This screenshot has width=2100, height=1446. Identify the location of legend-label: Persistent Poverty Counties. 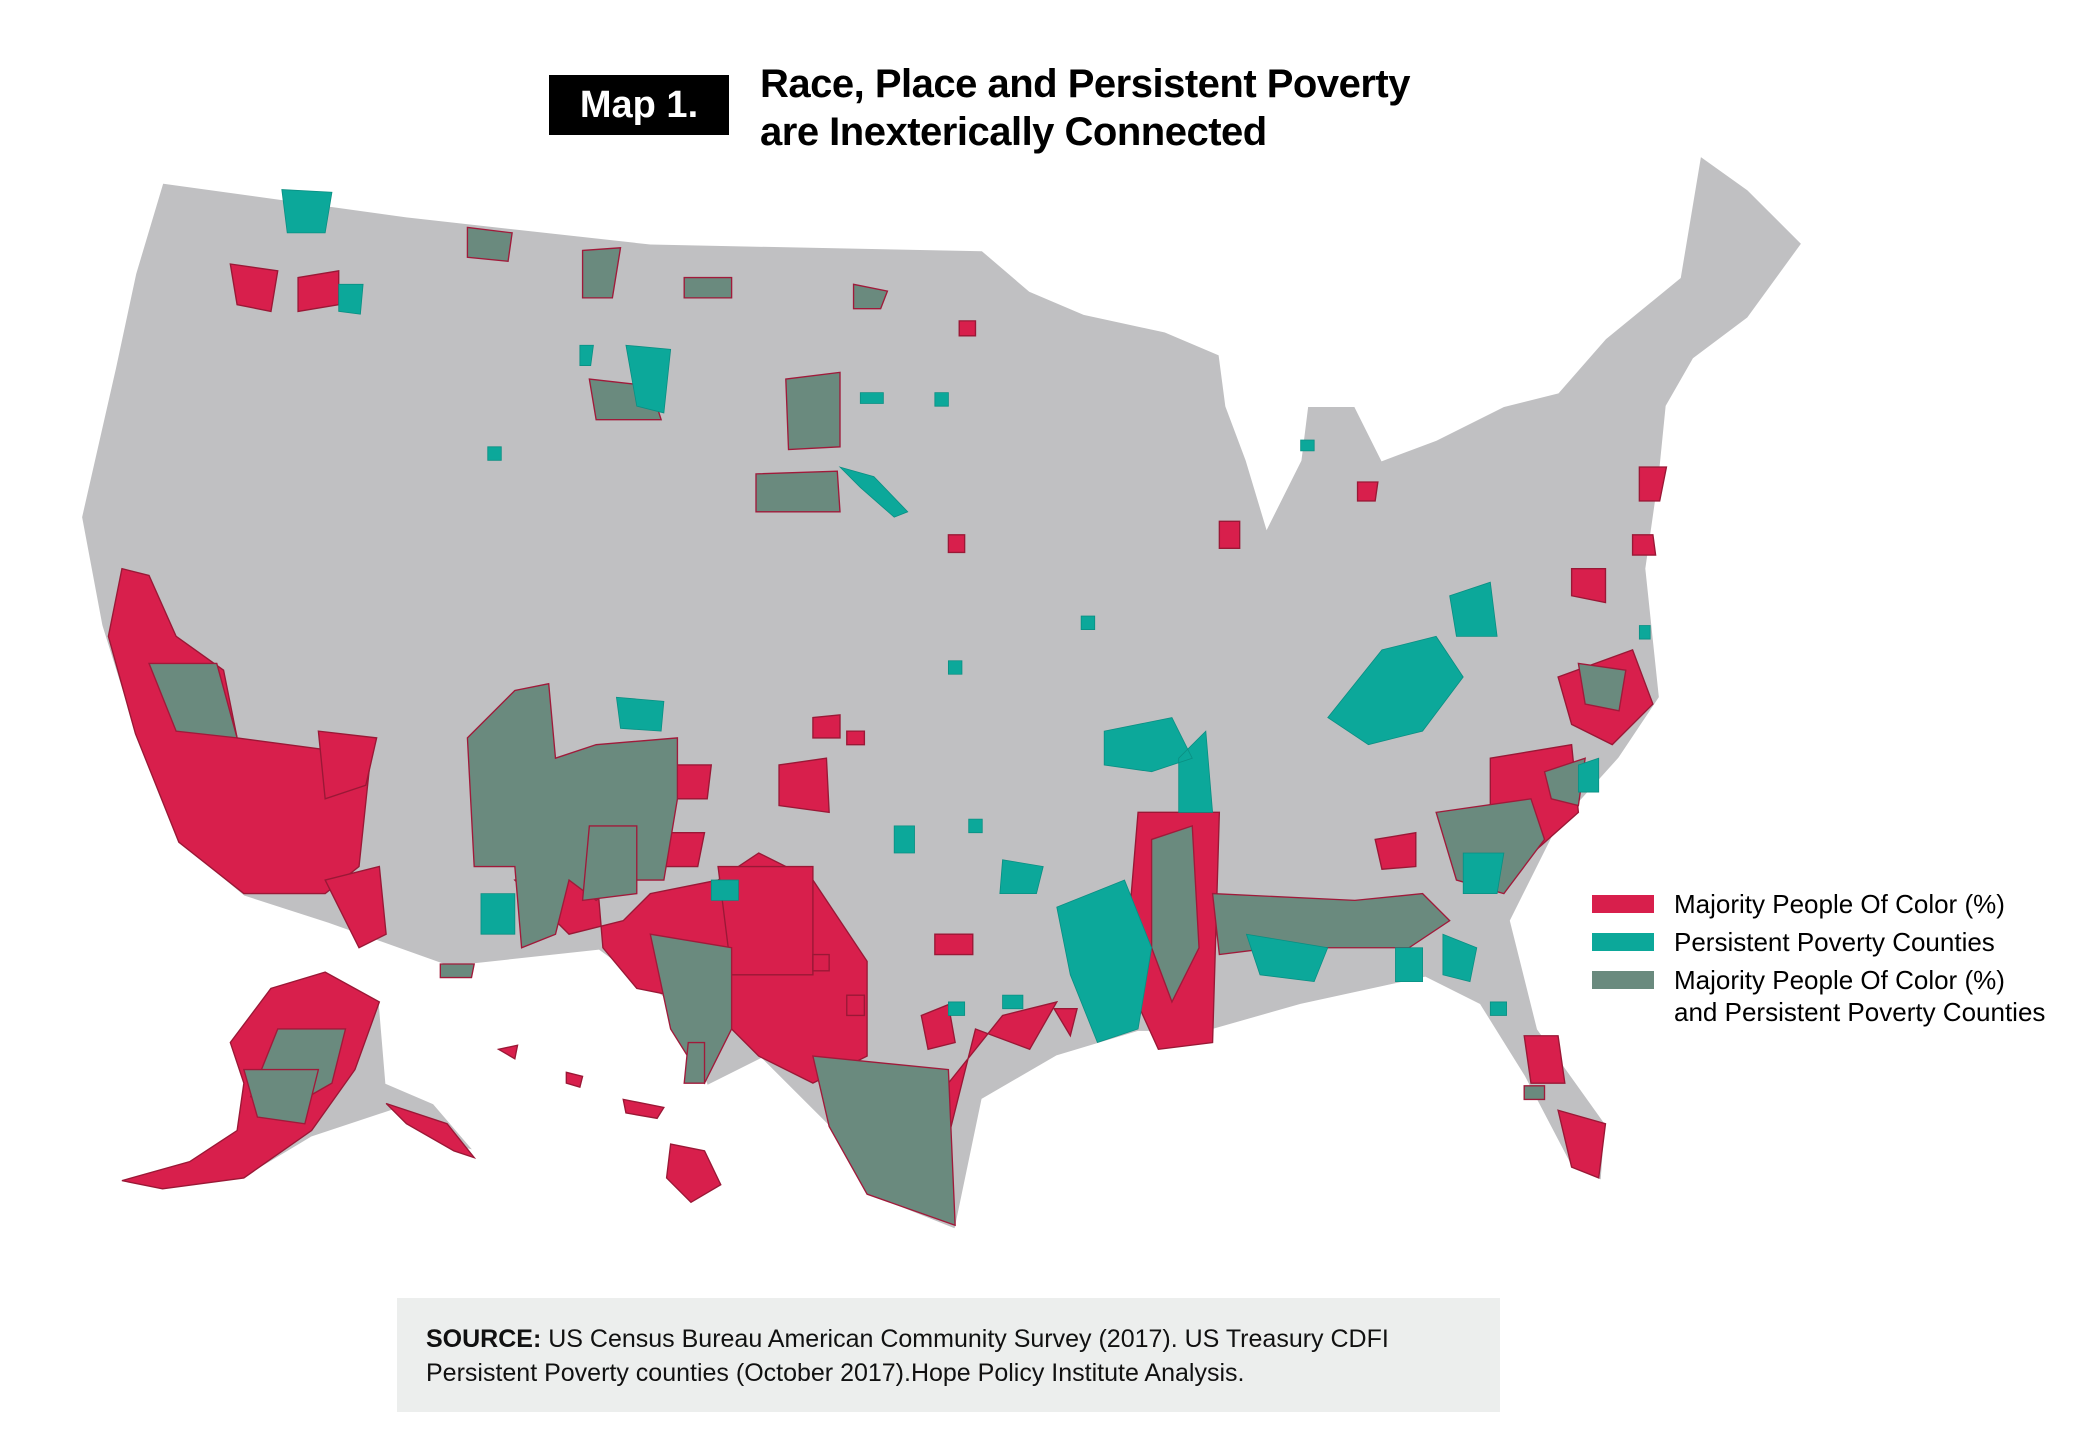
(1834, 942).